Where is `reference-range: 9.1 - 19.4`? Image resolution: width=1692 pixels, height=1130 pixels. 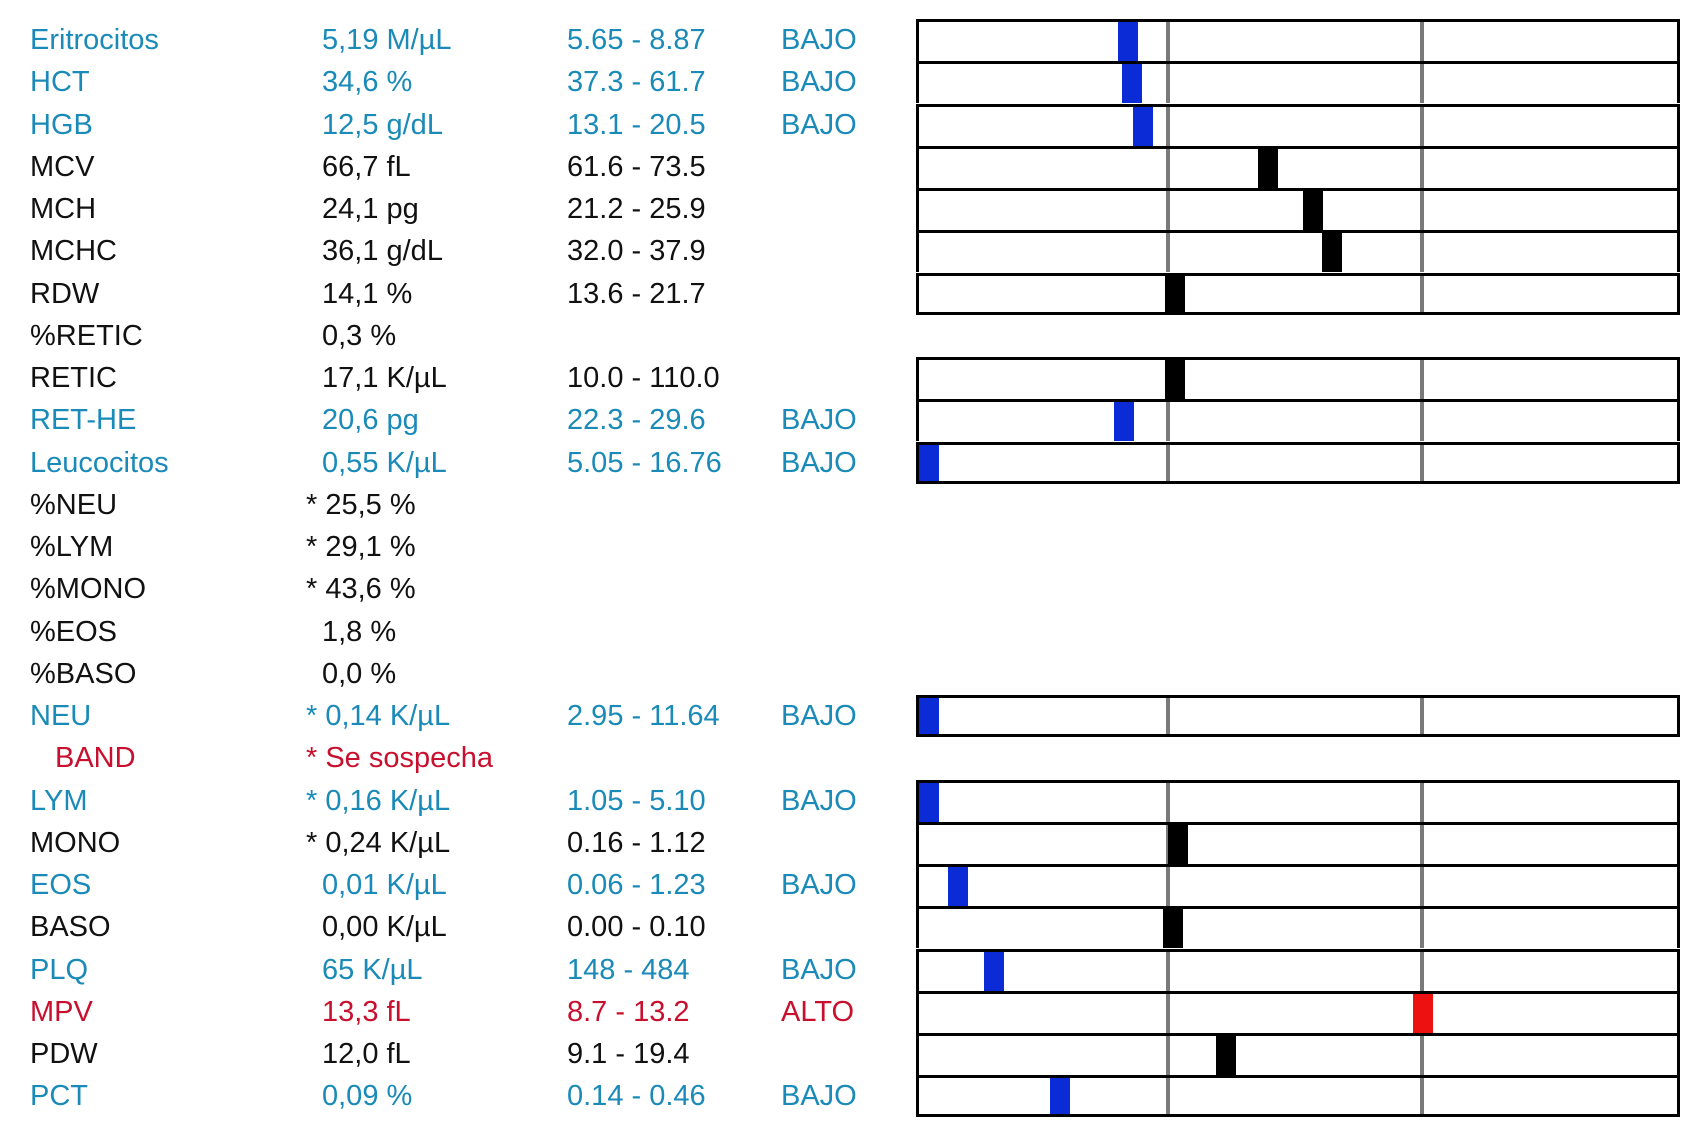
reference-range: 9.1 - 19.4 is located at coordinates (628, 1054).